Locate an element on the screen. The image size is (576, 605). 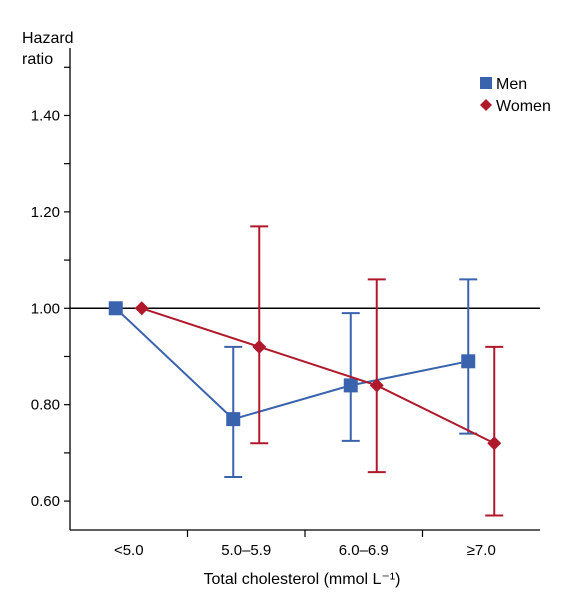
y-axis-label-line2: ratio is located at coordinates (37, 59).